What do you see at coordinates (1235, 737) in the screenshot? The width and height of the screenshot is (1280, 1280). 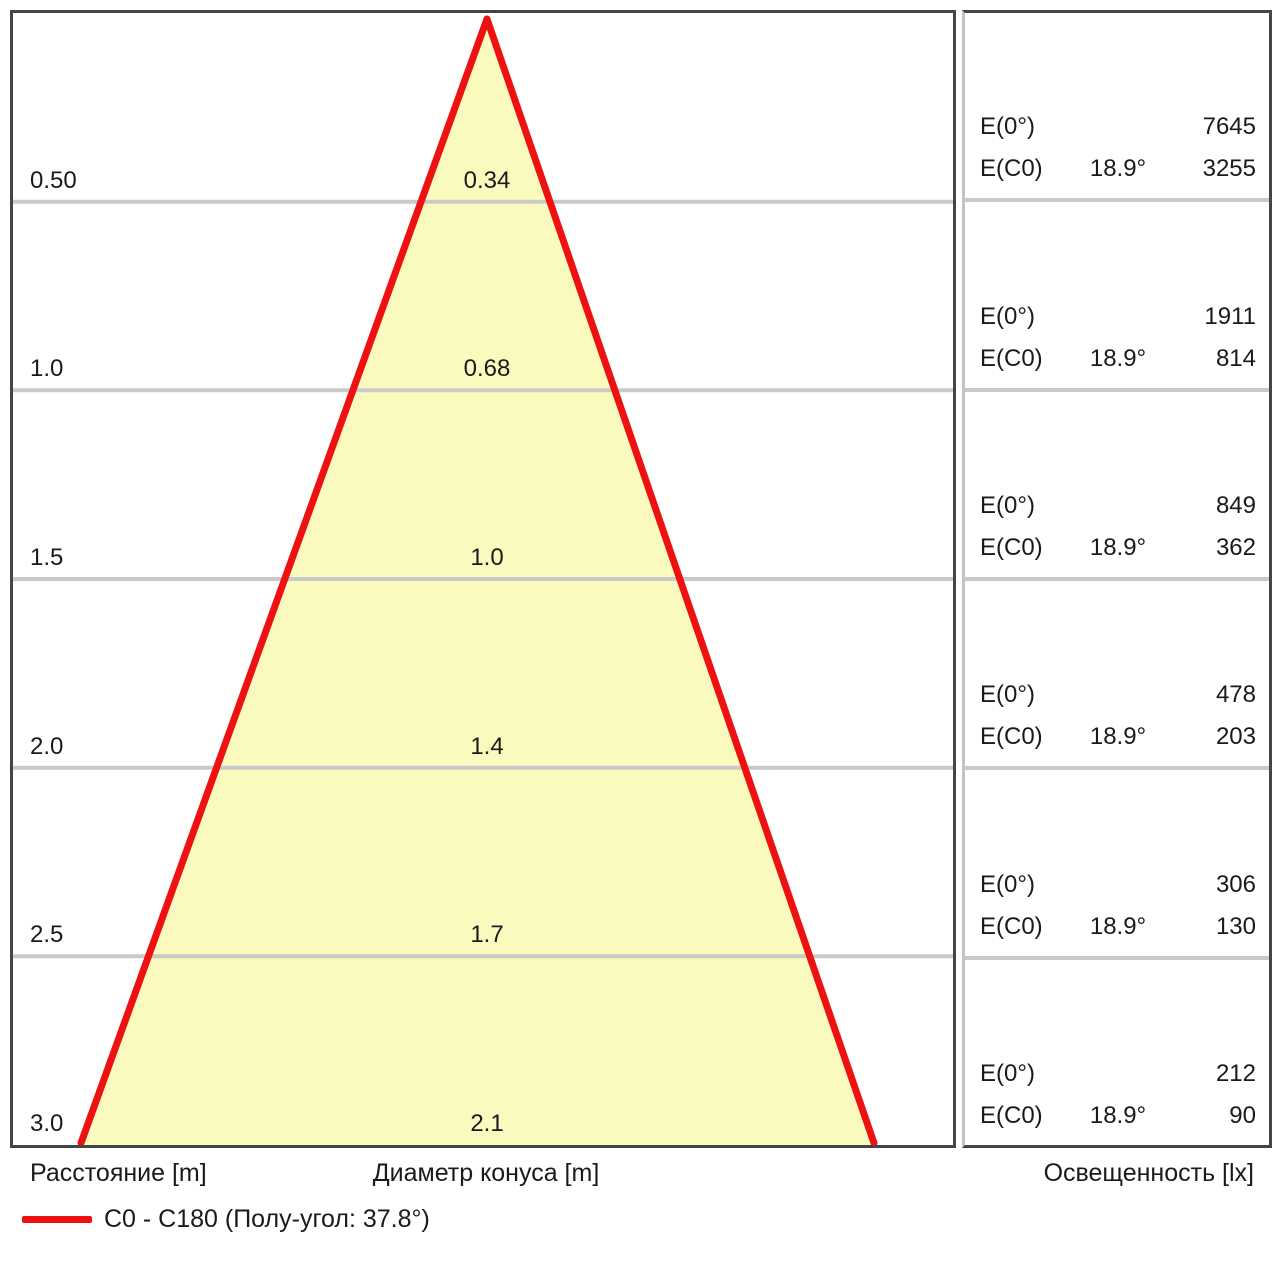 I see `ec0-value: 203` at bounding box center [1235, 737].